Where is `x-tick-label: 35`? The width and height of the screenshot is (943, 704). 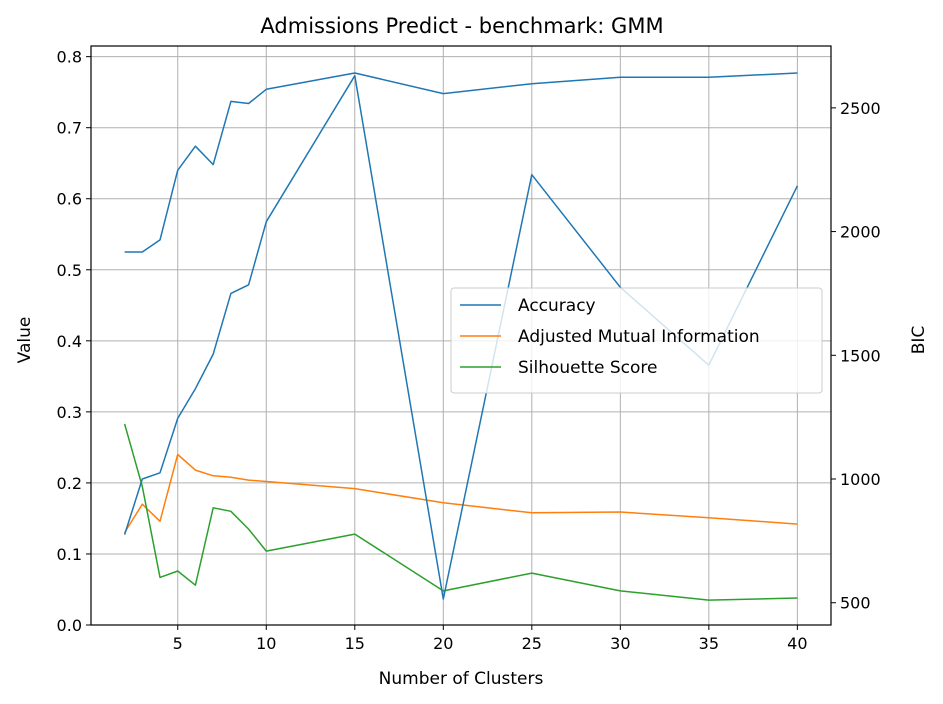
x-tick-label: 35 is located at coordinates (709, 643).